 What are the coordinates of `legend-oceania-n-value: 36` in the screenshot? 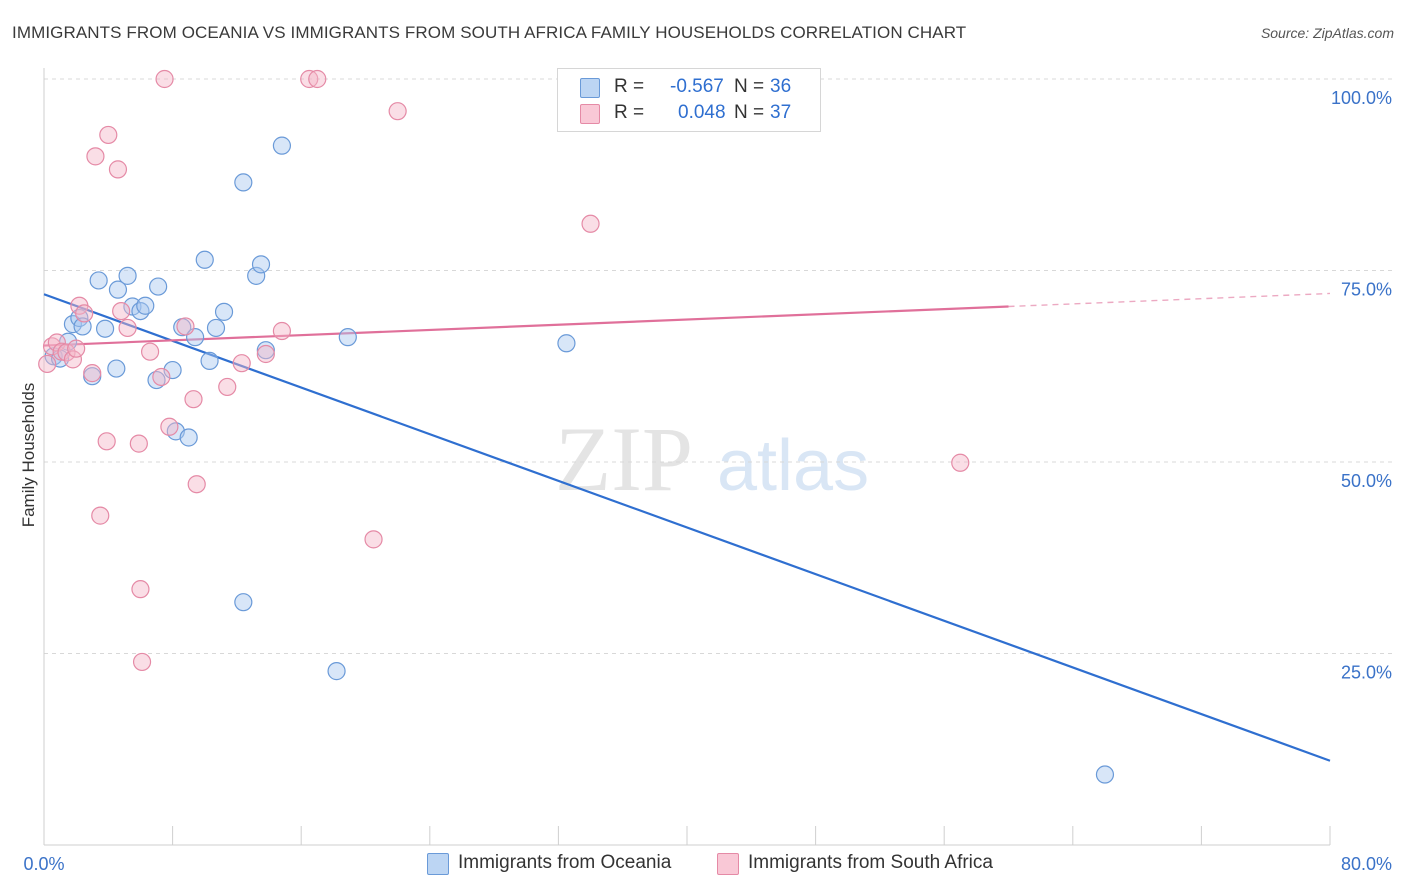 It's located at (781, 86).